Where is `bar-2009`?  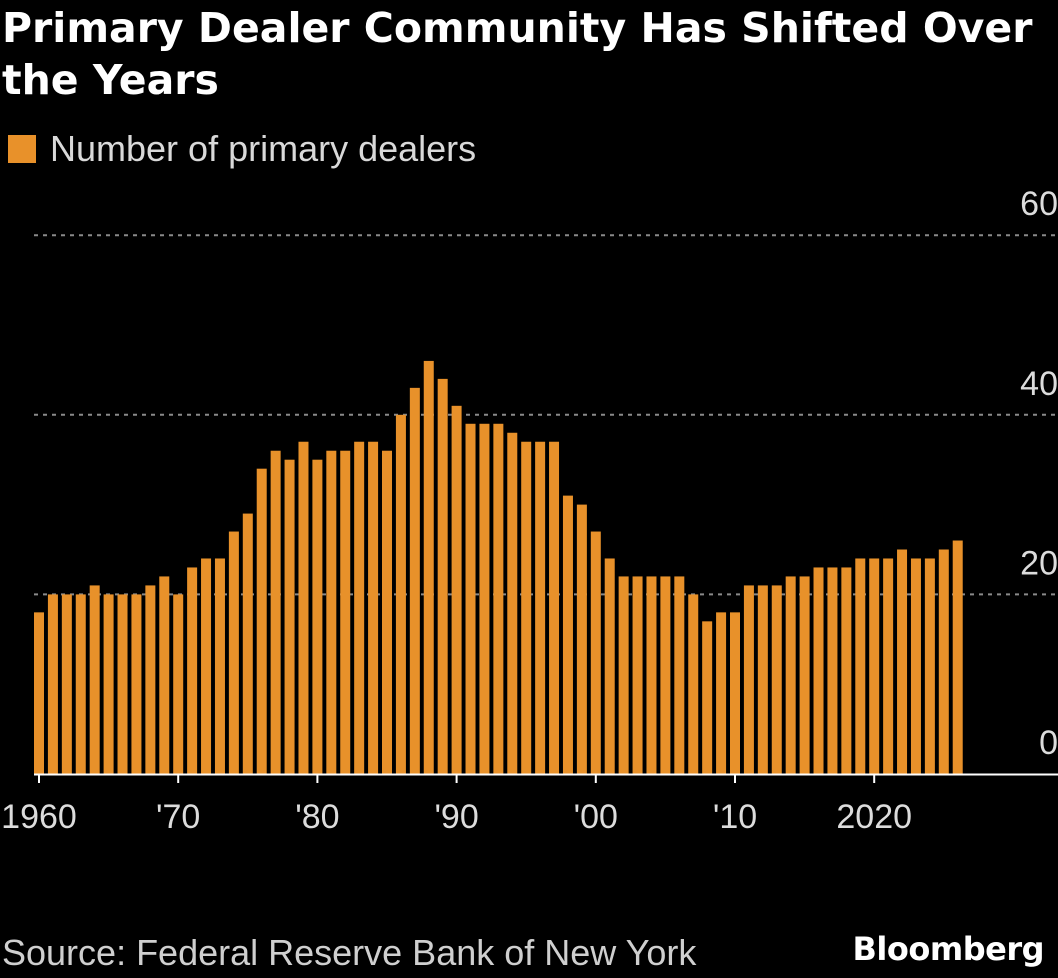
bar-2009 is located at coordinates (721, 693).